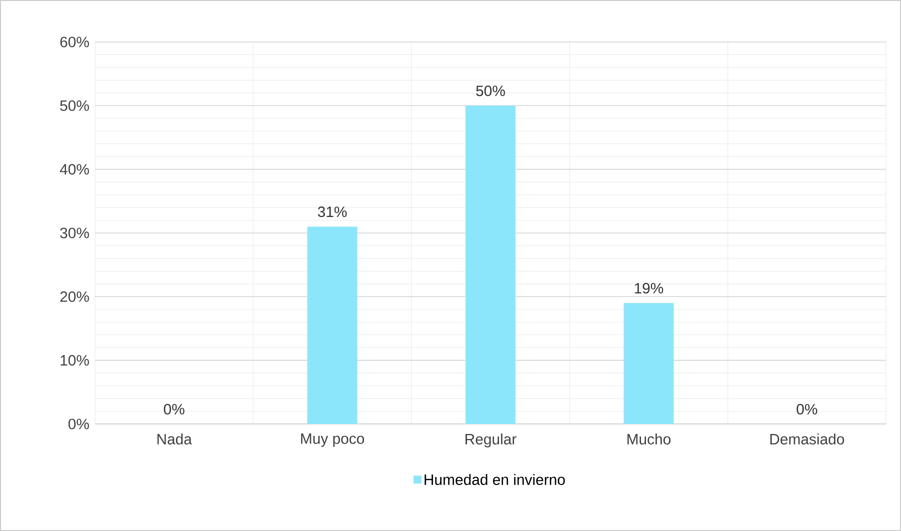 The image size is (901, 531). I want to click on data-label: 50%, so click(490, 91).